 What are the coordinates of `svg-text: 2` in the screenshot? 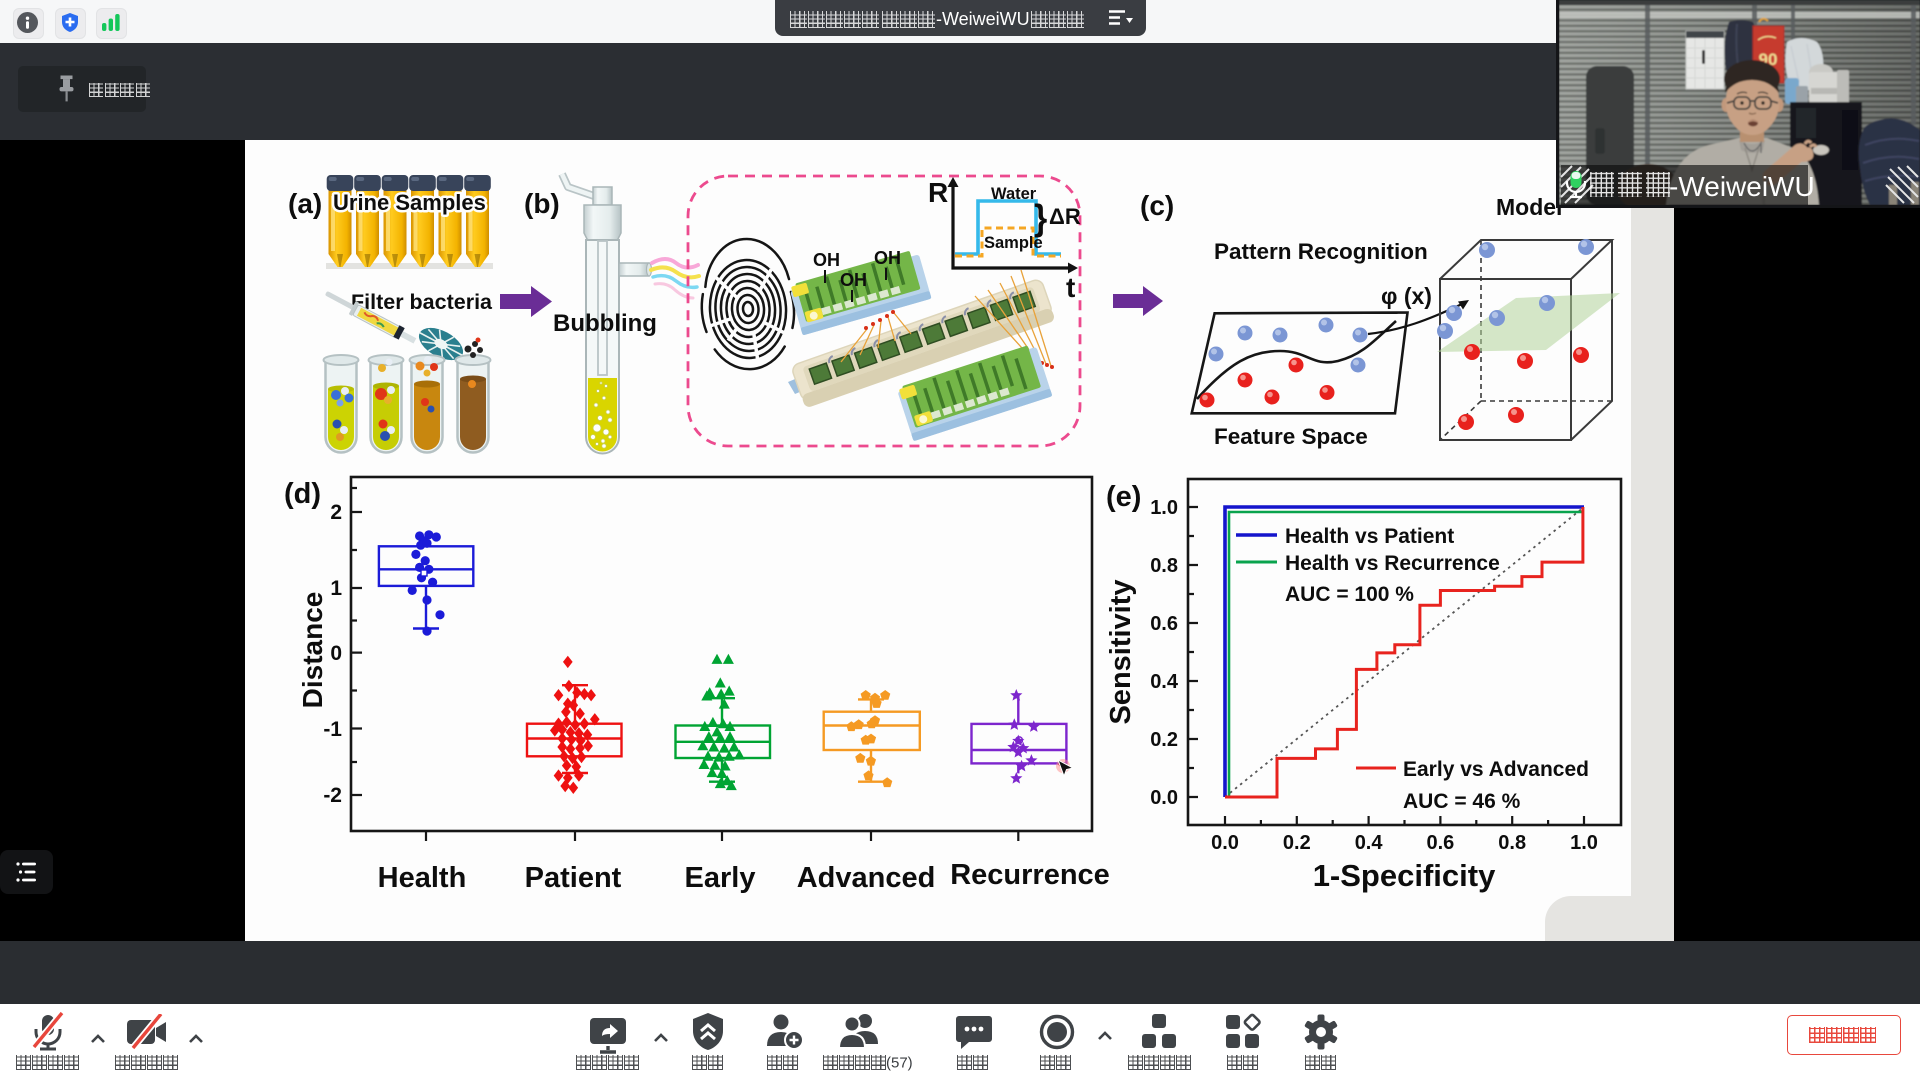 It's located at (336, 512).